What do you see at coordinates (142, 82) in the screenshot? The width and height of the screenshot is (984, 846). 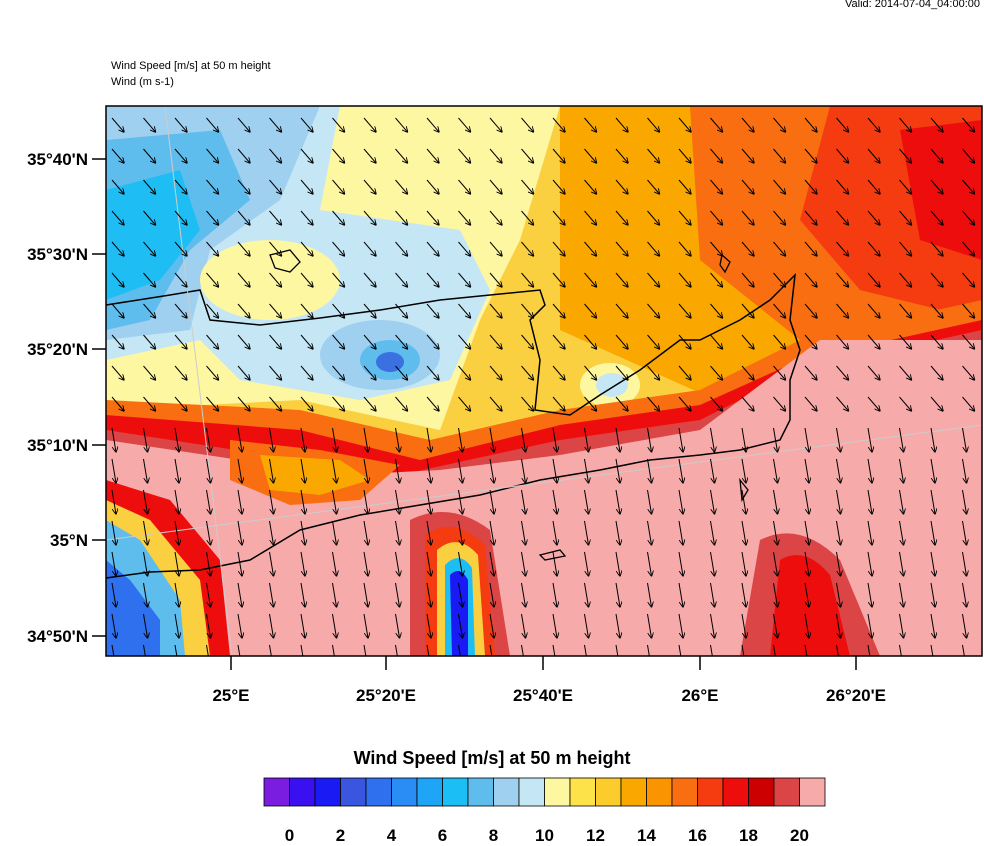 I see `plot-subtitle: Wind (m s-1)` at bounding box center [142, 82].